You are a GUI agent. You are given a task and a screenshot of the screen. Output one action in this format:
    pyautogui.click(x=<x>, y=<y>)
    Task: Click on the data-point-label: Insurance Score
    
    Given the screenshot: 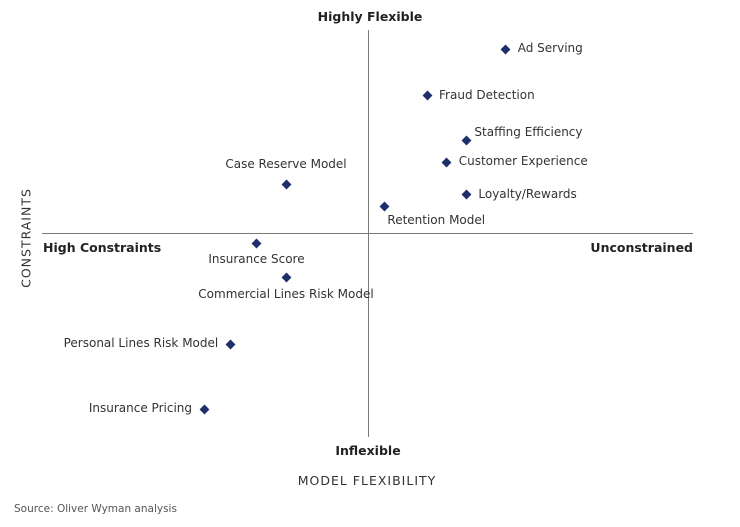 What is the action you would take?
    pyautogui.click(x=256, y=259)
    